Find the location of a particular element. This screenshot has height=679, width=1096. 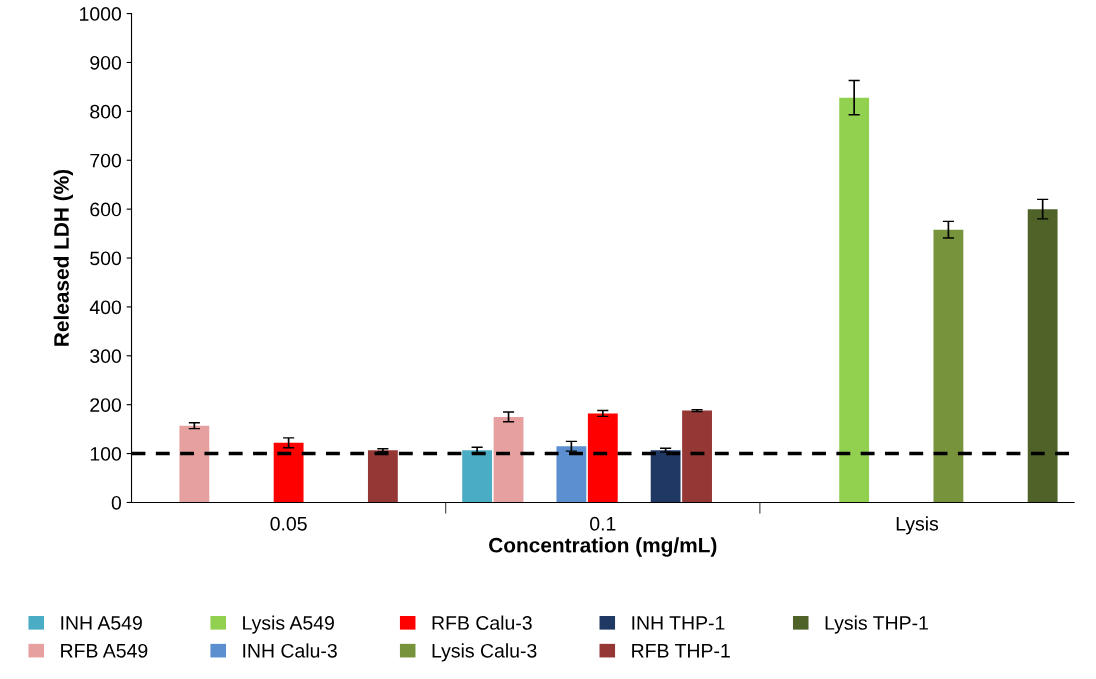

x-tick-label: 0.1 is located at coordinates (603, 523).